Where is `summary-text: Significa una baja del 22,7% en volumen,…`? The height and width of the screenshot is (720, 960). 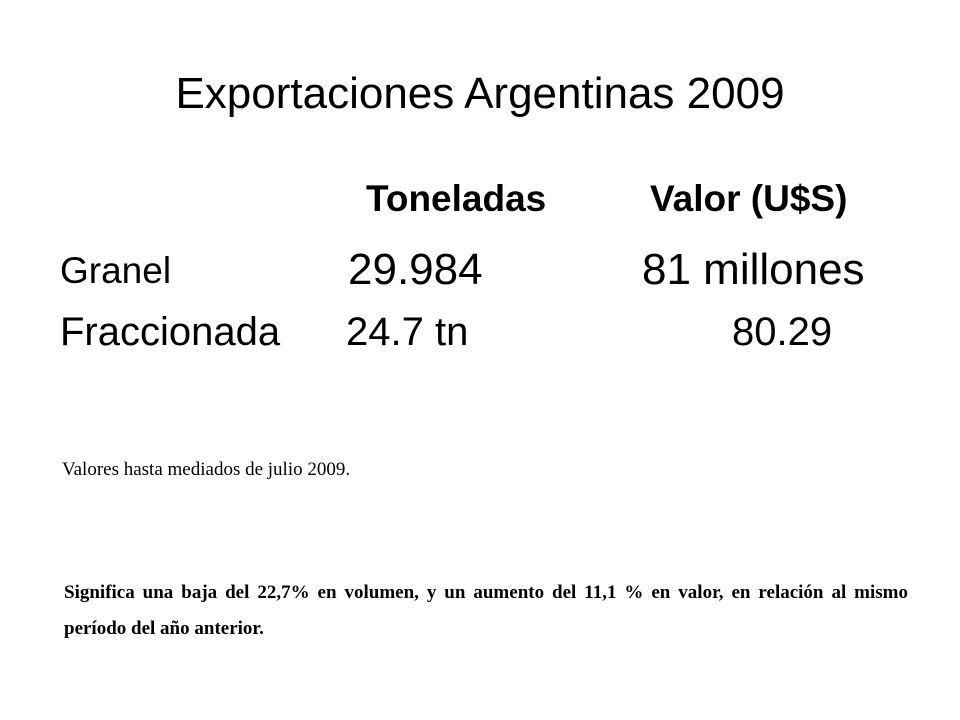 summary-text: Significa una baja del 22,7% en volumen,… is located at coordinates (486, 610).